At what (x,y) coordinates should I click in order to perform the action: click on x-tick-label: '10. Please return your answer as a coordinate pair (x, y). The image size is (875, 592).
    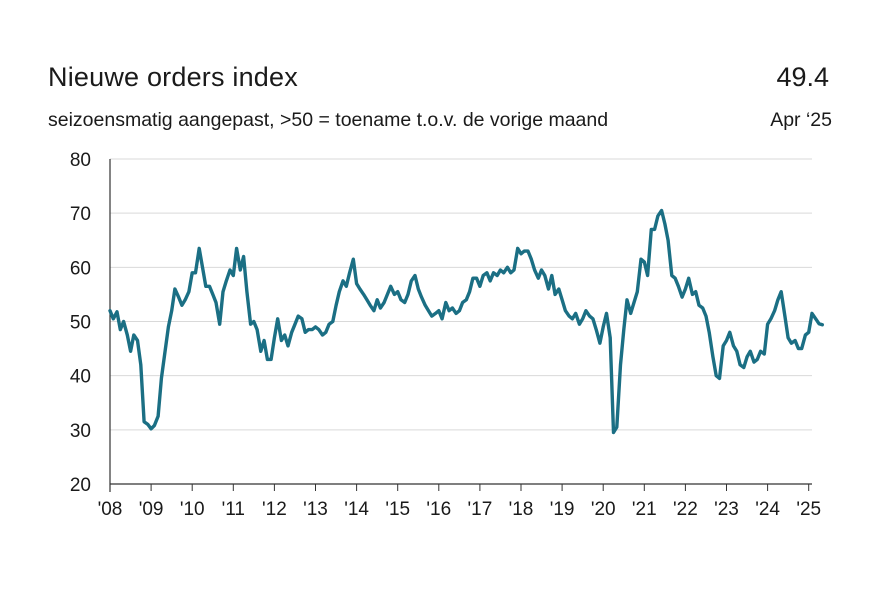
    Looking at the image, I should click on (192, 509).